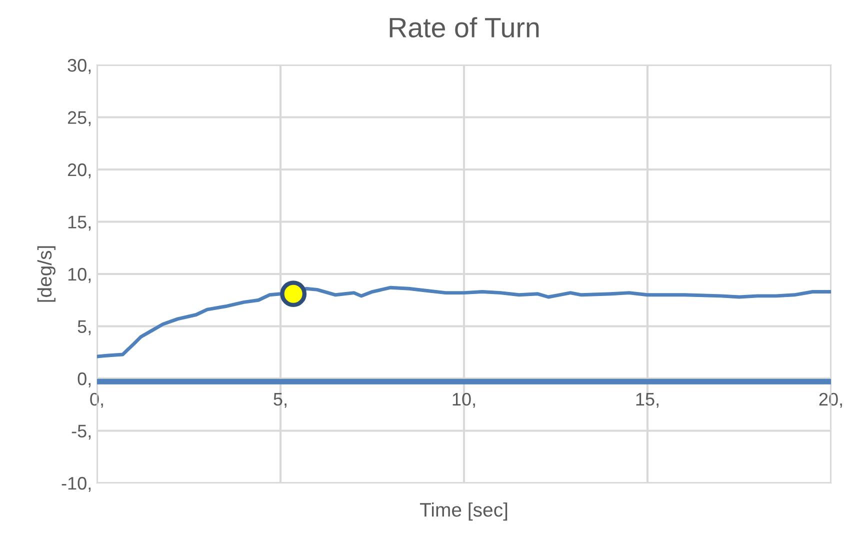 The image size is (846, 534). I want to click on line-series, so click(464, 322).